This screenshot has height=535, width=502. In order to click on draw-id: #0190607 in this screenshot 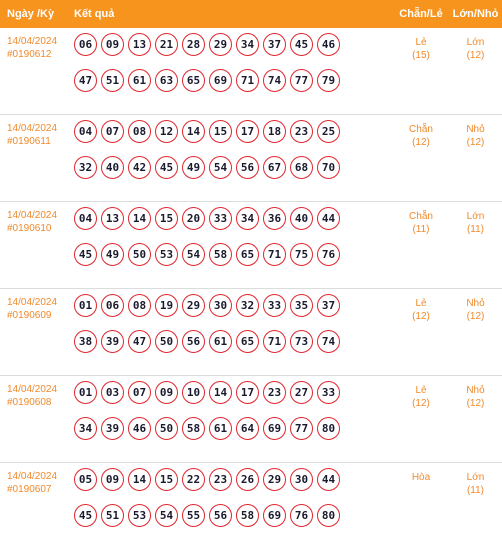, I will do `click(29, 489)`.